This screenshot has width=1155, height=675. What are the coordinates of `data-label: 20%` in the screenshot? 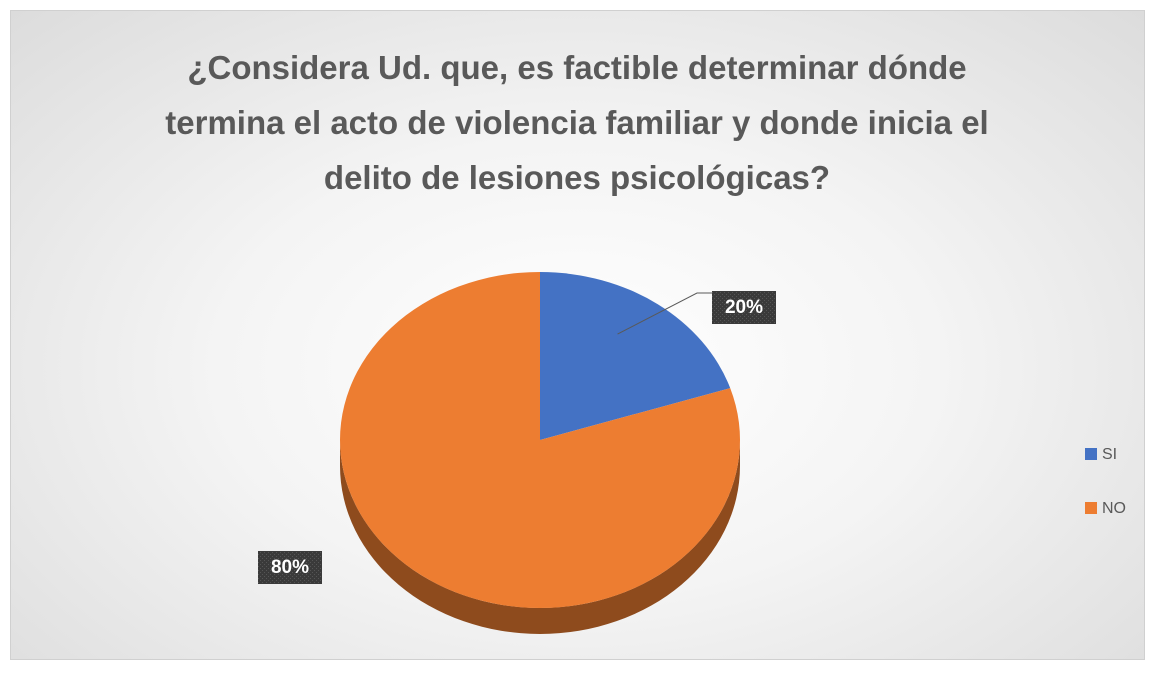 It's located at (744, 307).